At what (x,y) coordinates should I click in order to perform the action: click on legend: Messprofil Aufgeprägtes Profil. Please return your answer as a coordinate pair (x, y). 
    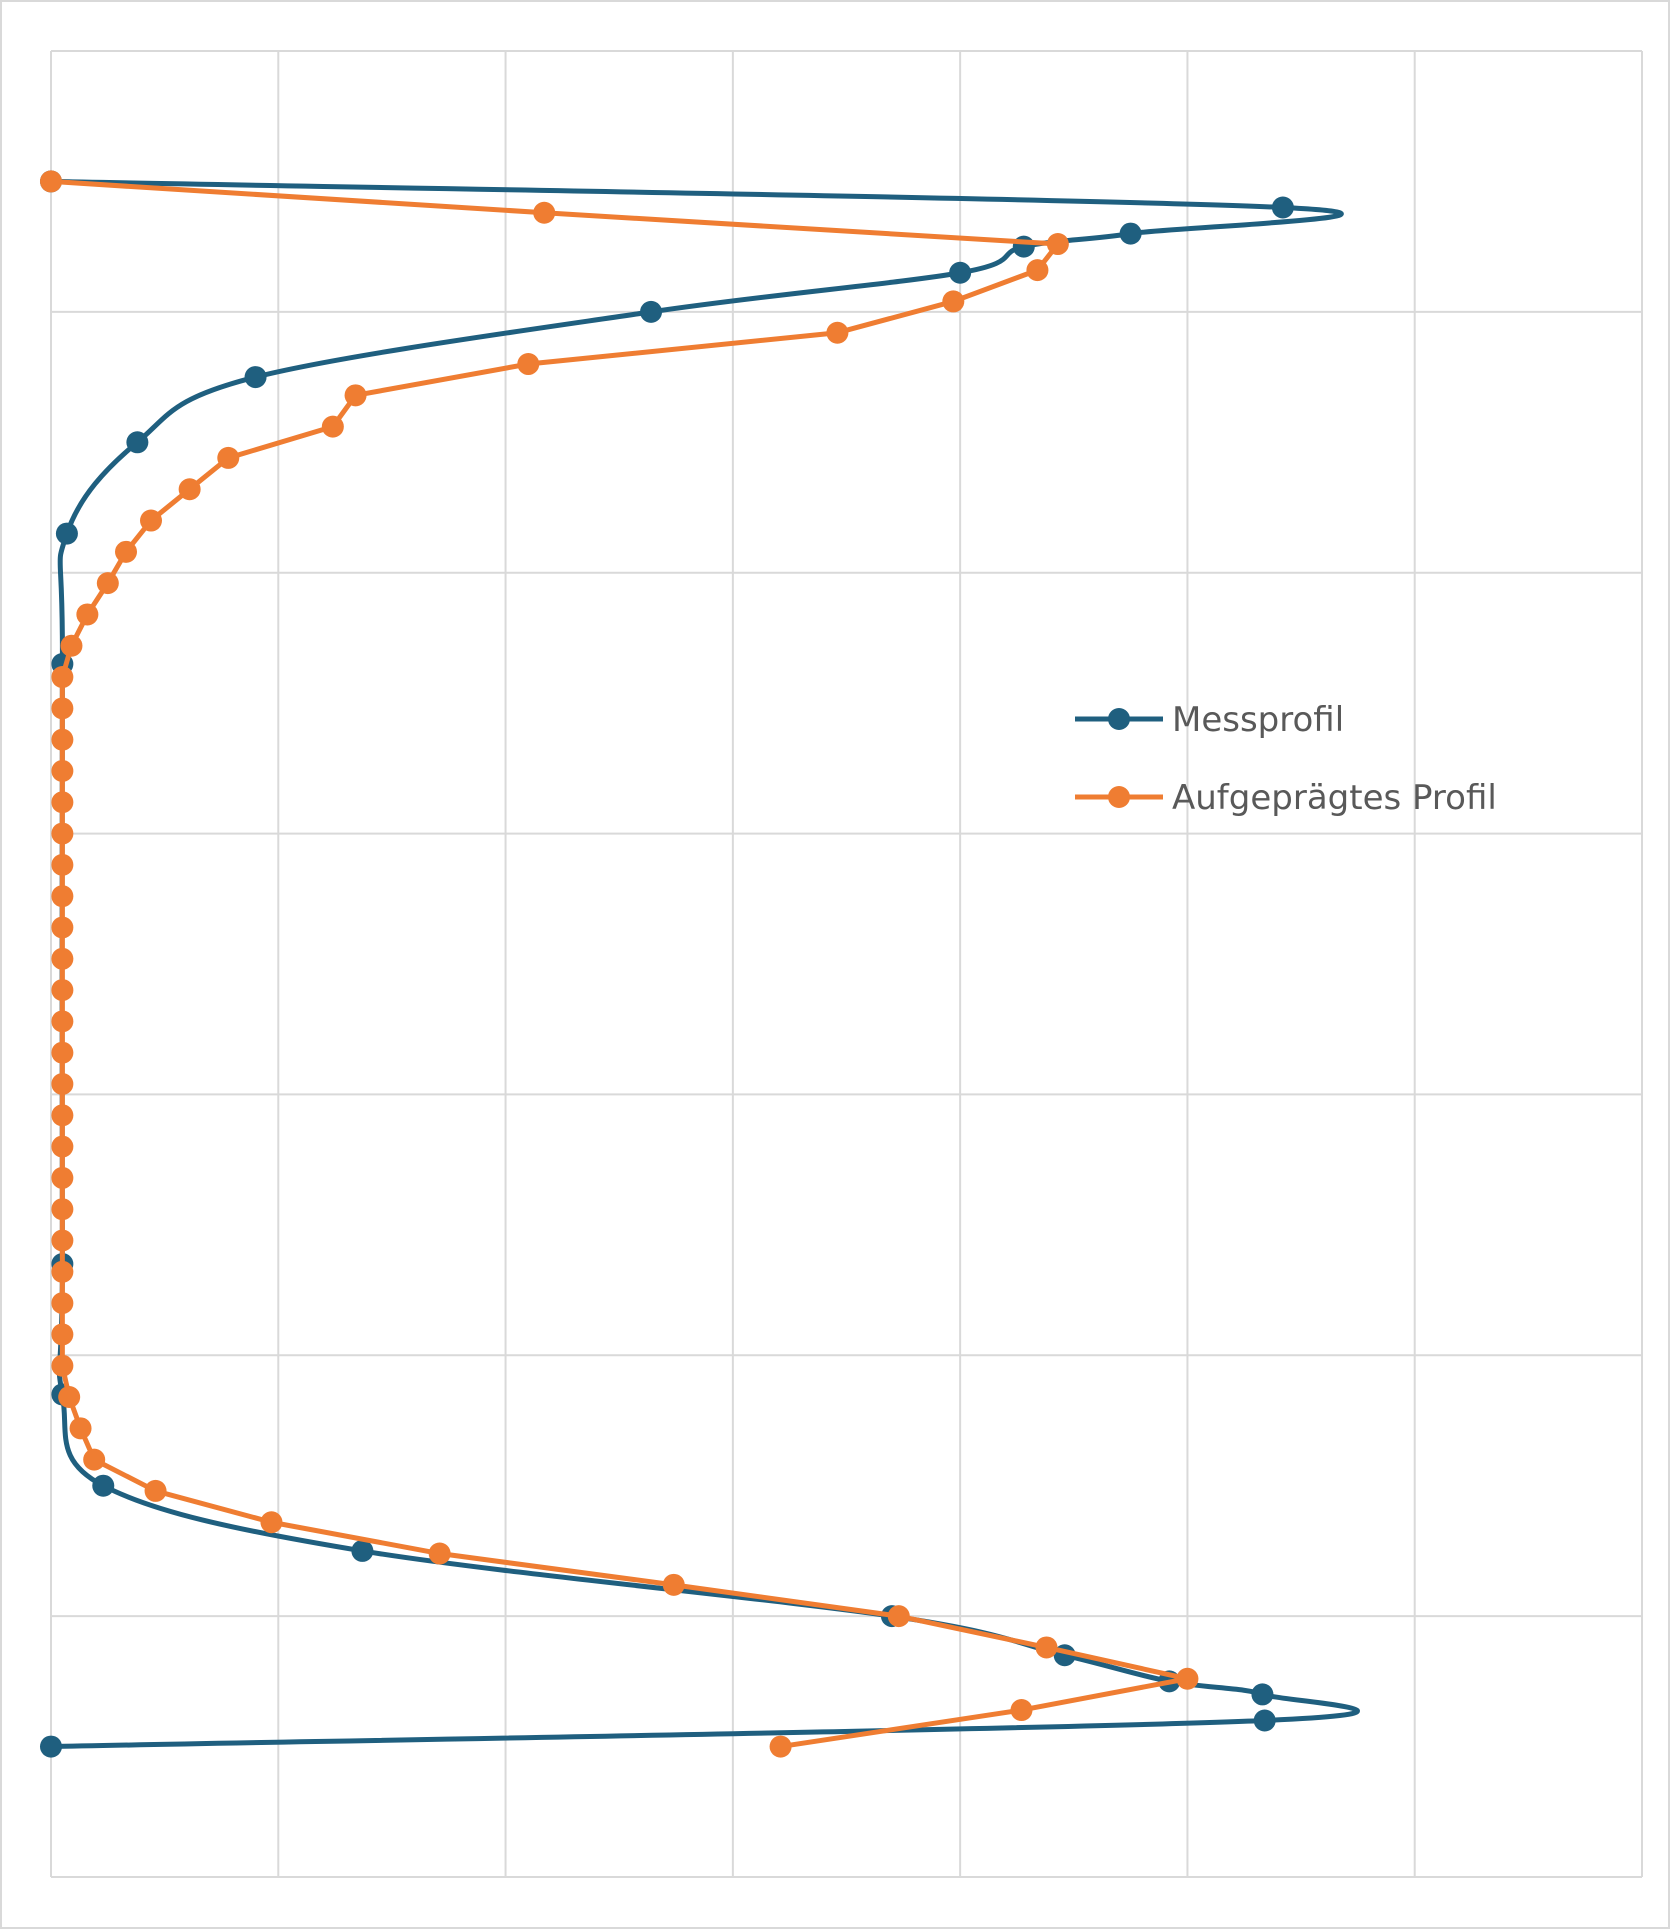
    Looking at the image, I should click on (1286, 759).